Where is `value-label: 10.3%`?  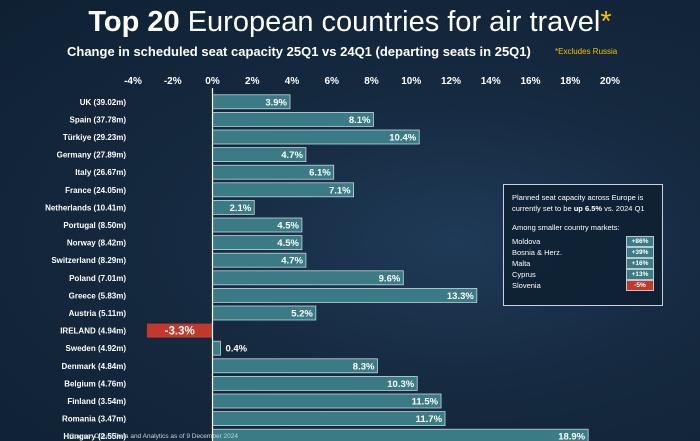
value-label: 10.3% is located at coordinates (400, 384).